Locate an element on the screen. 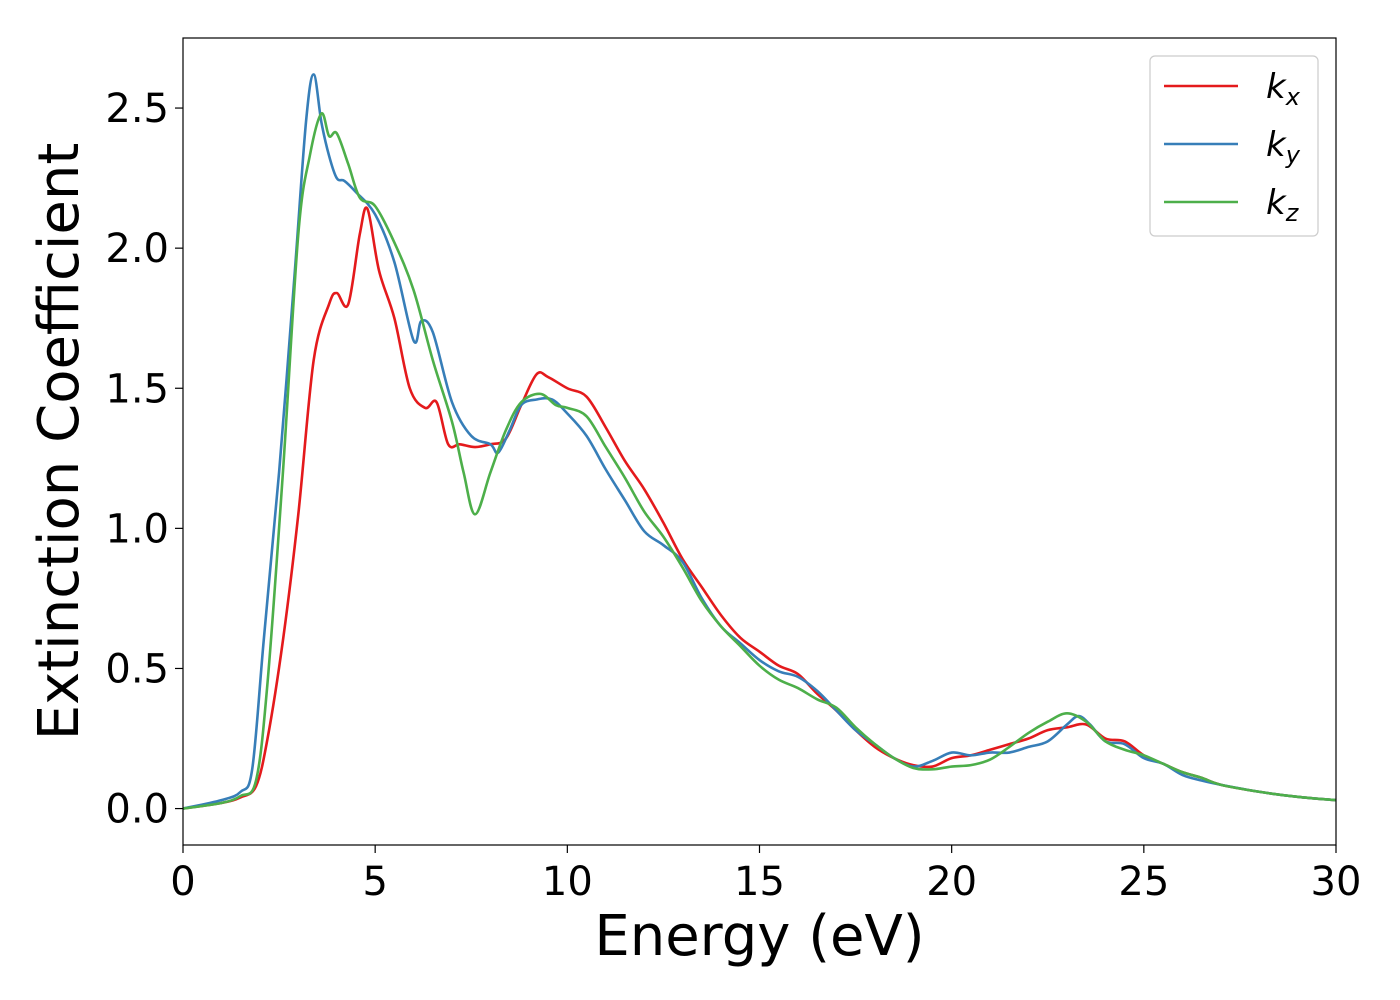 This screenshot has height=1000, width=1400. y-tick-label: 0.5 is located at coordinates (137, 669).